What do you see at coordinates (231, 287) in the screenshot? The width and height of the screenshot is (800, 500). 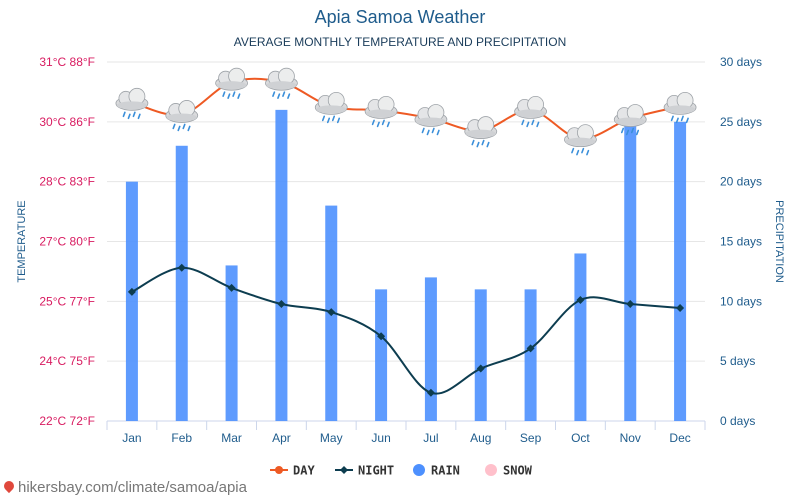 I see `night-point-mar` at bounding box center [231, 287].